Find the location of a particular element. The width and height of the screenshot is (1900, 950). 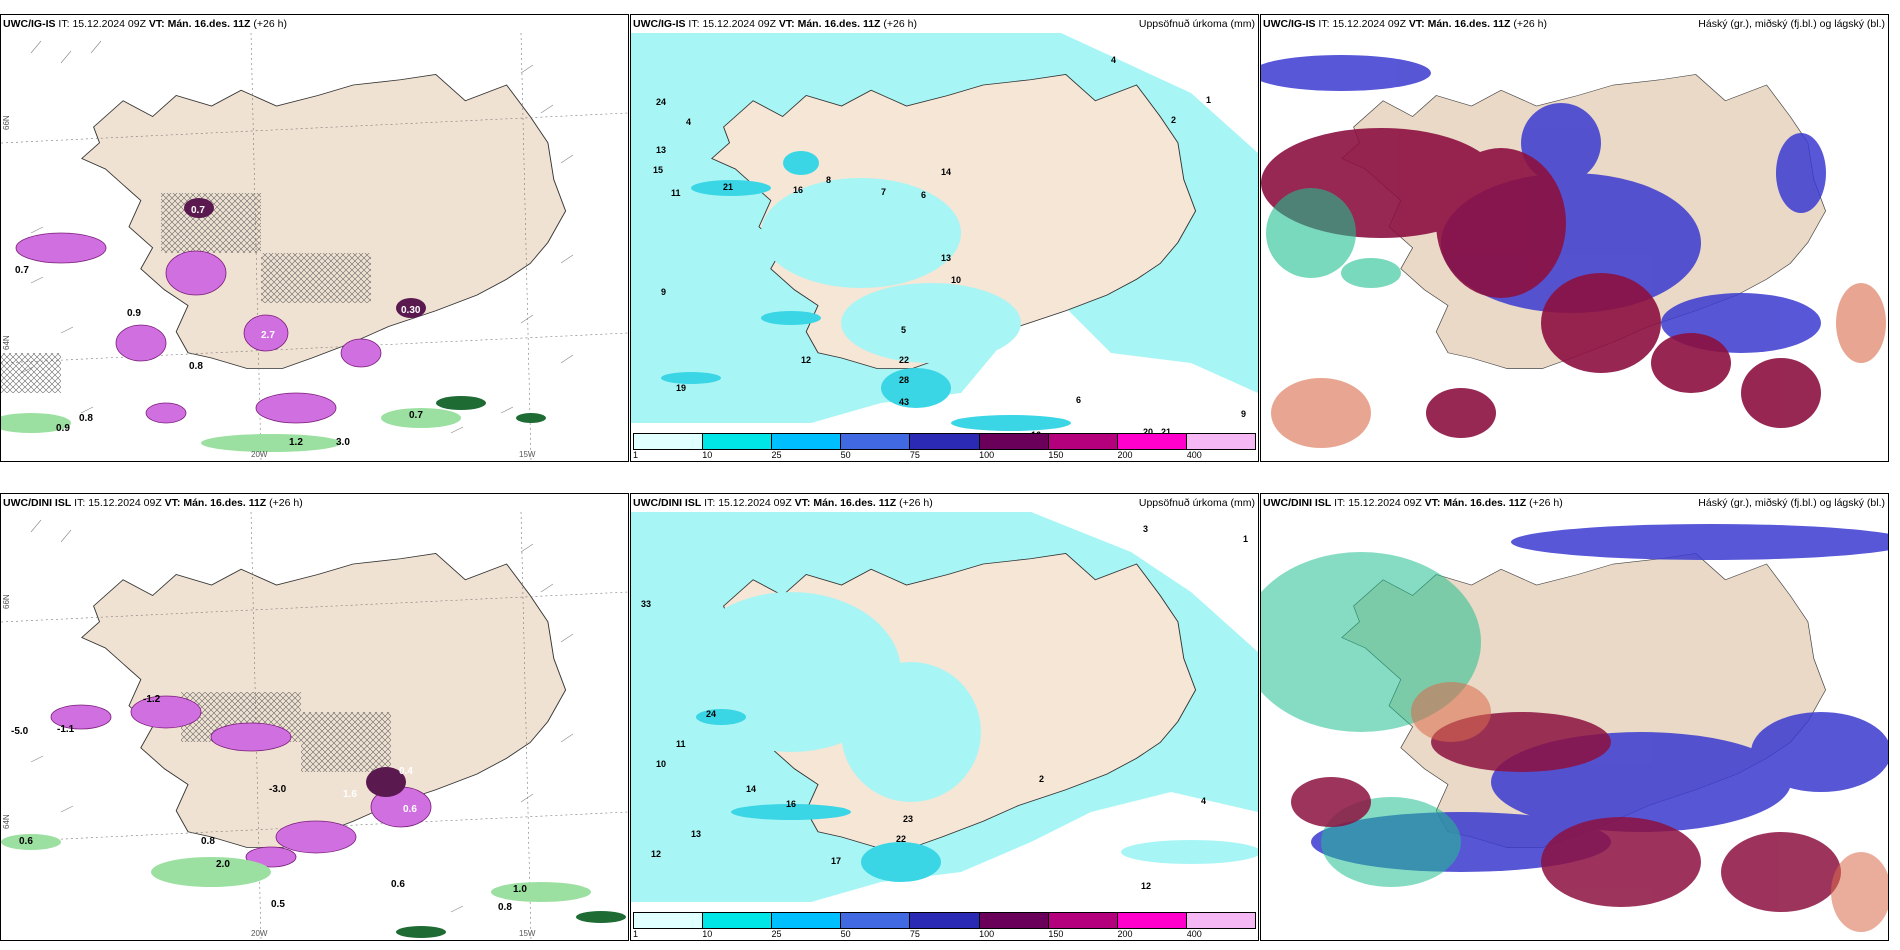

value-label: 20 is located at coordinates (1148, 430).